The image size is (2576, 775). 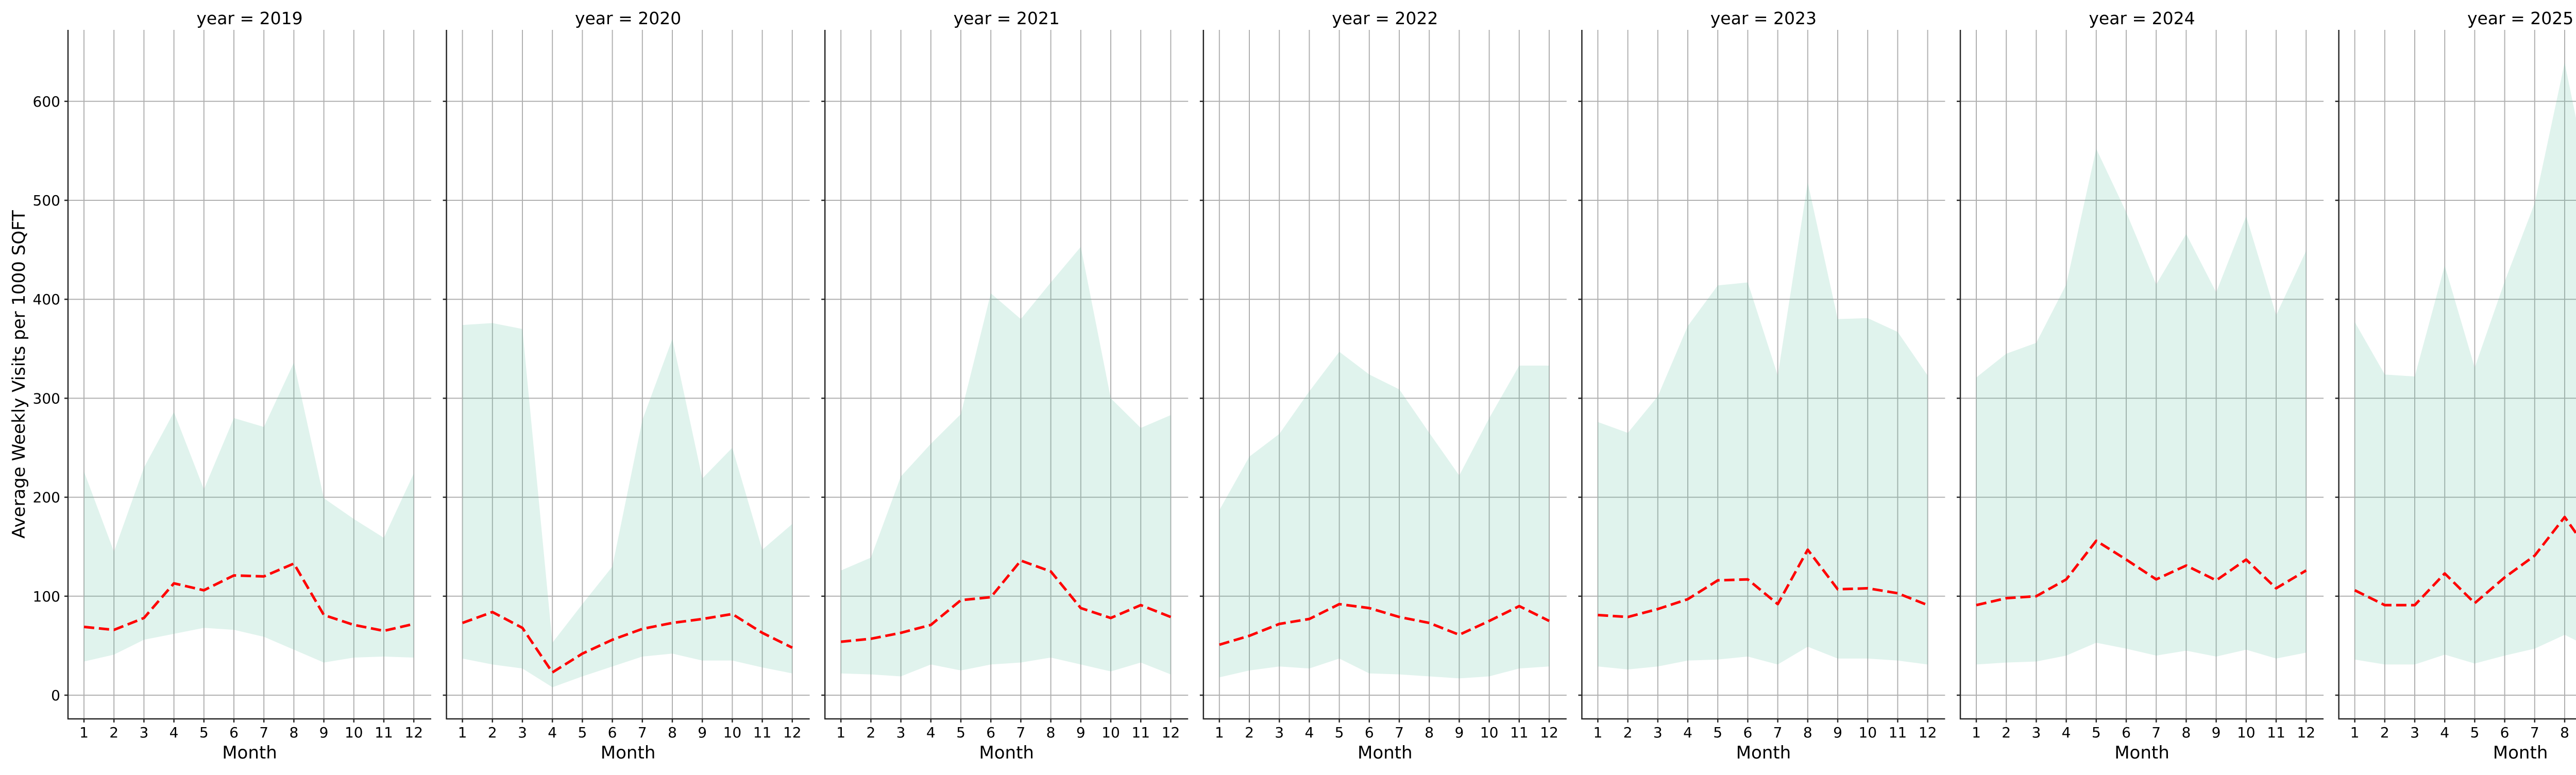 What do you see at coordinates (1385, 18) in the screenshot?
I see `panel-title: year = 2022` at bounding box center [1385, 18].